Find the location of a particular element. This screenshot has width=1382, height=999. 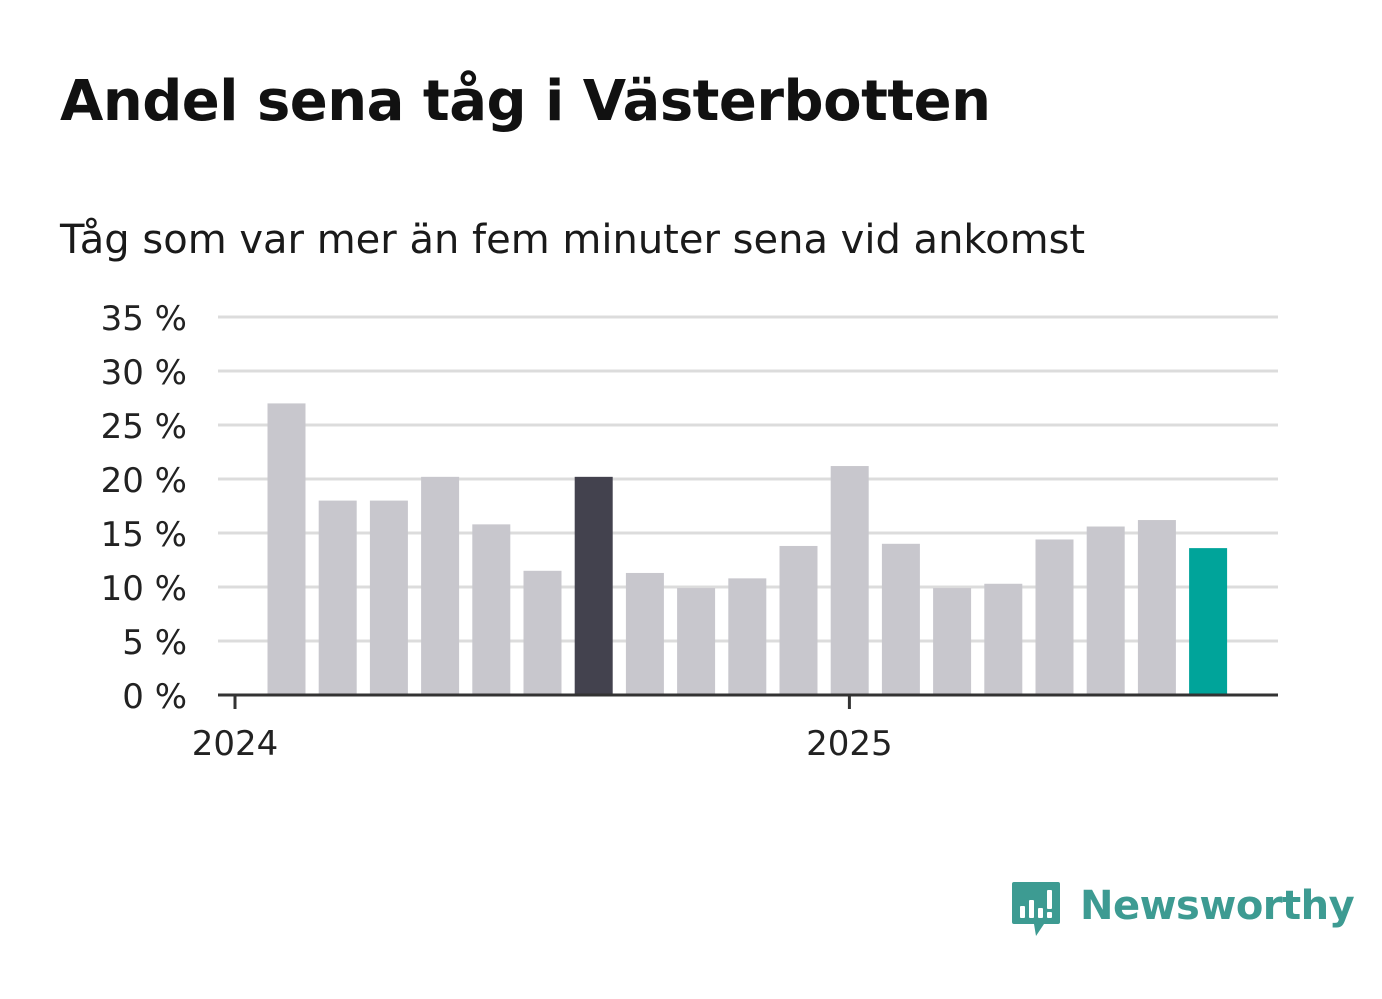

y-tick-label: 5 % is located at coordinates (154, 643).